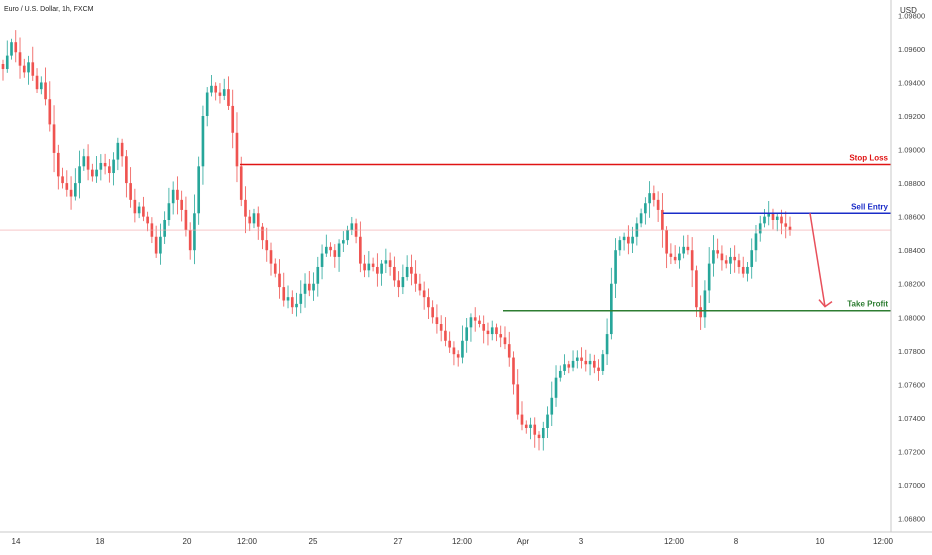 The image size is (932, 555). I want to click on price-tick-label: 1.07200, so click(911, 451).